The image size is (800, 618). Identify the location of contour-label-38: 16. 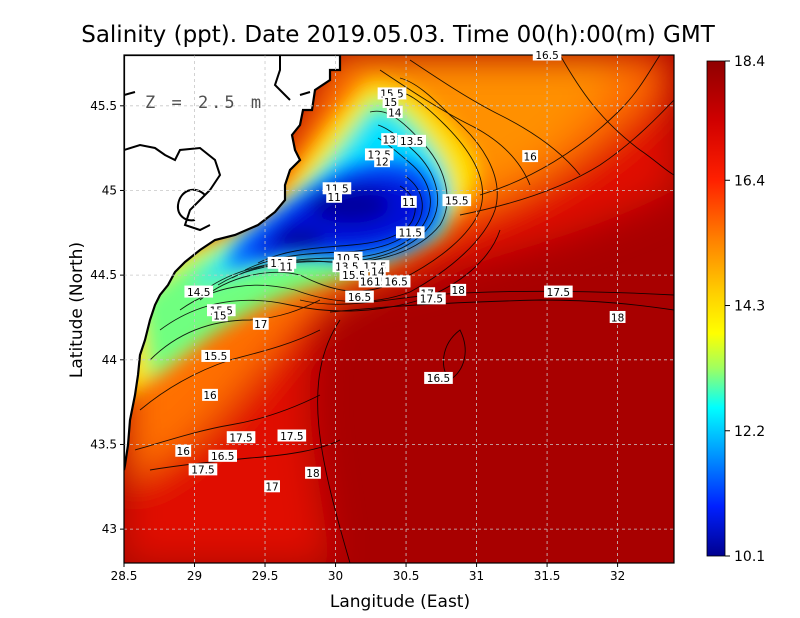
(183, 451).